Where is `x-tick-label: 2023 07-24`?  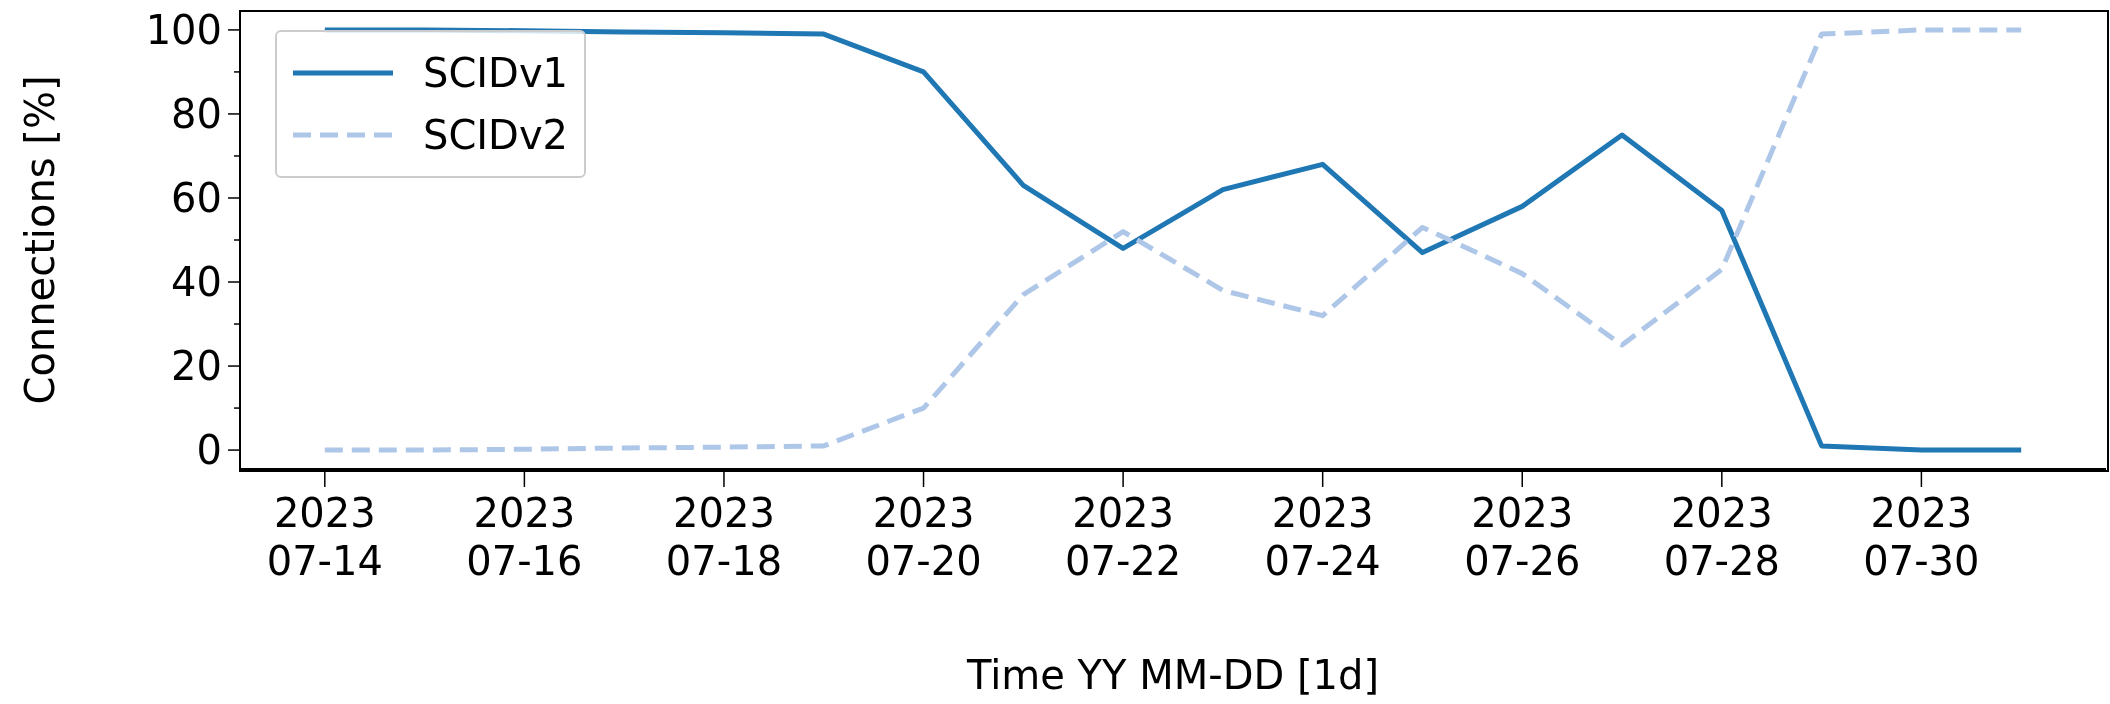 x-tick-label: 2023 07-24 is located at coordinates (1322, 537).